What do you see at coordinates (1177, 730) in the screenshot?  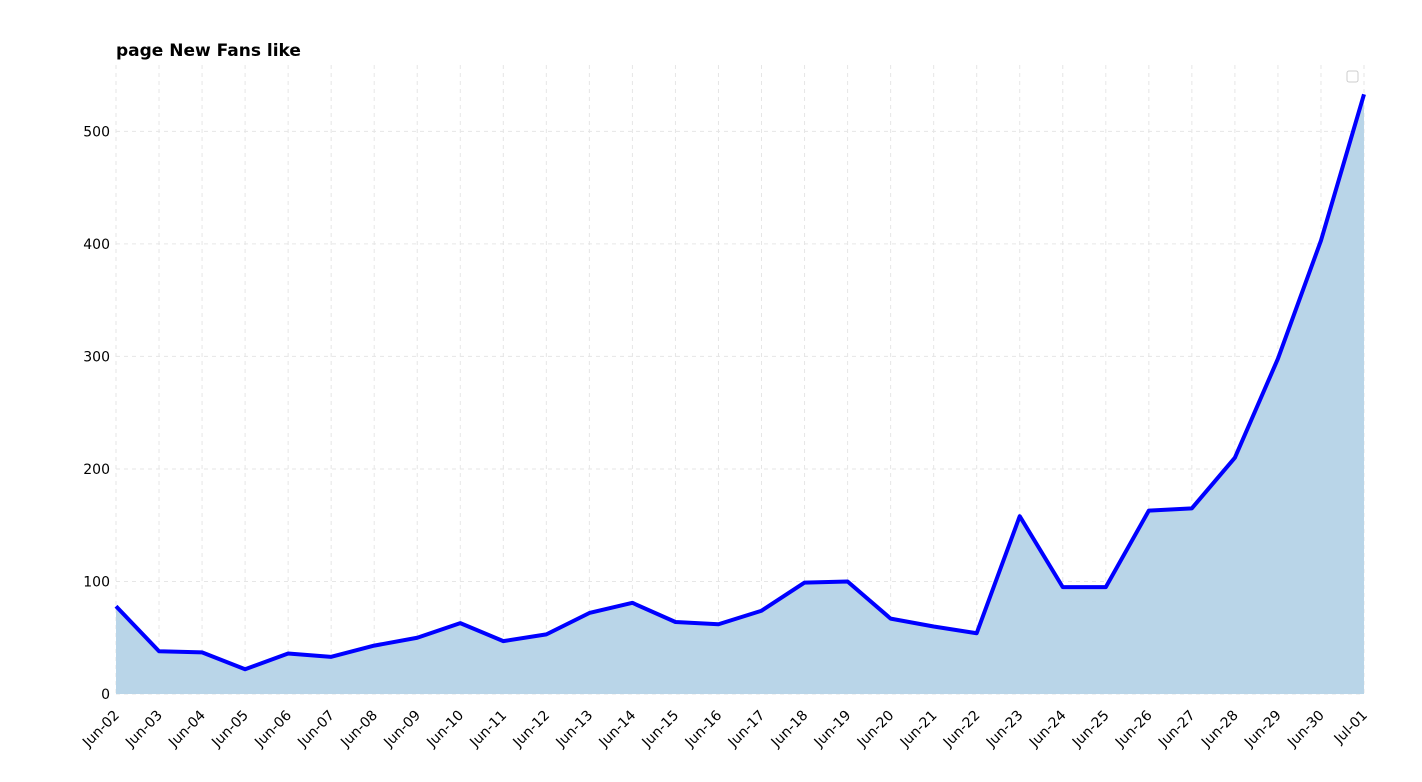 I see `x-tick-label: Jun-27` at bounding box center [1177, 730].